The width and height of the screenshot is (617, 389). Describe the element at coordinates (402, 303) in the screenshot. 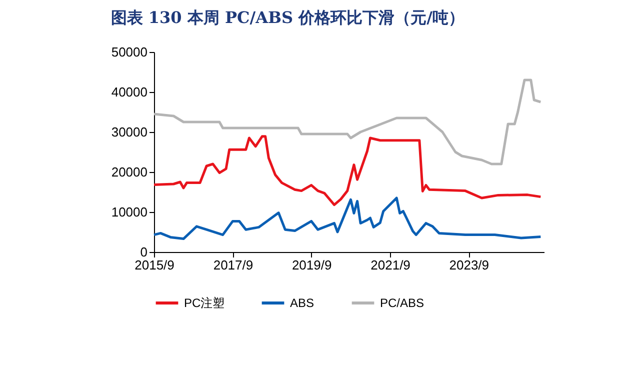

I see `legend-label: PC/ABS` at that location.